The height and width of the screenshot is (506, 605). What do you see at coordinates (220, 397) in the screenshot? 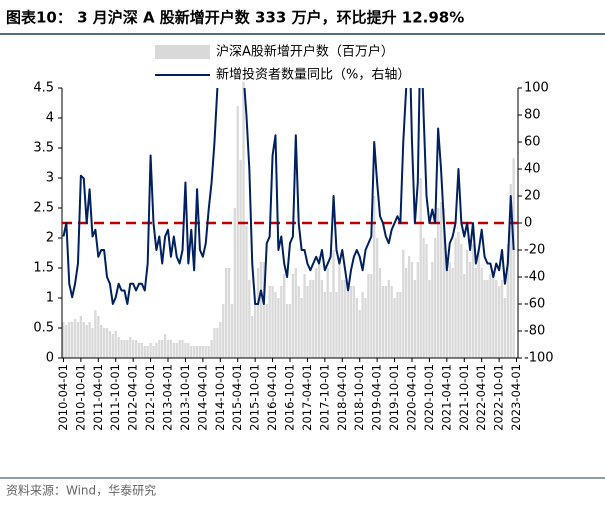
I see `x-tick-label: 2014-10-01` at bounding box center [220, 397].